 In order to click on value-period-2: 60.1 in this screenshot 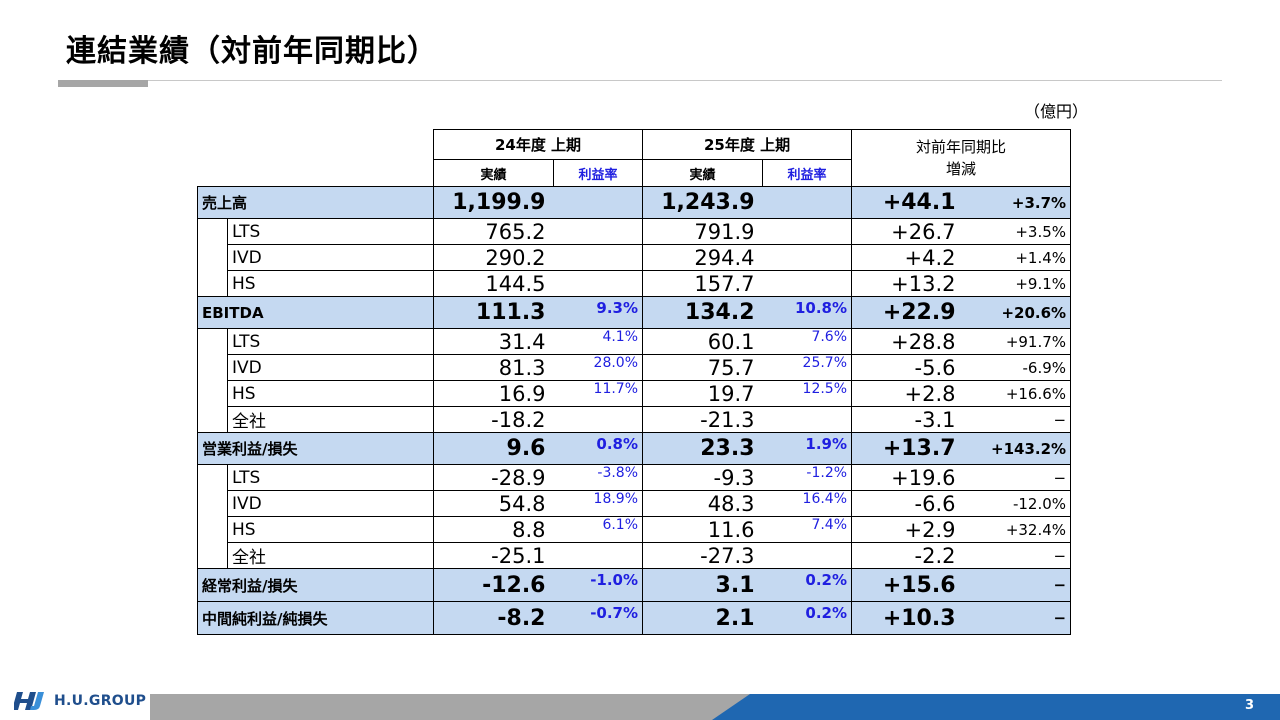, I will do `click(702, 341)`.